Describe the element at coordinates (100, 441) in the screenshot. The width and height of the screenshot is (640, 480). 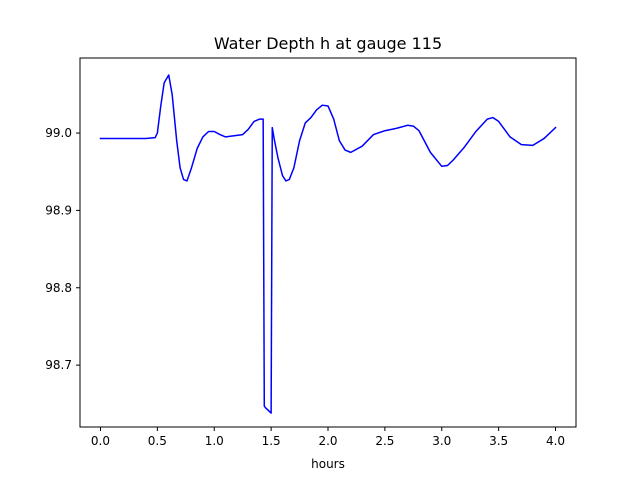
I see `x-tick-label: 0.0` at that location.